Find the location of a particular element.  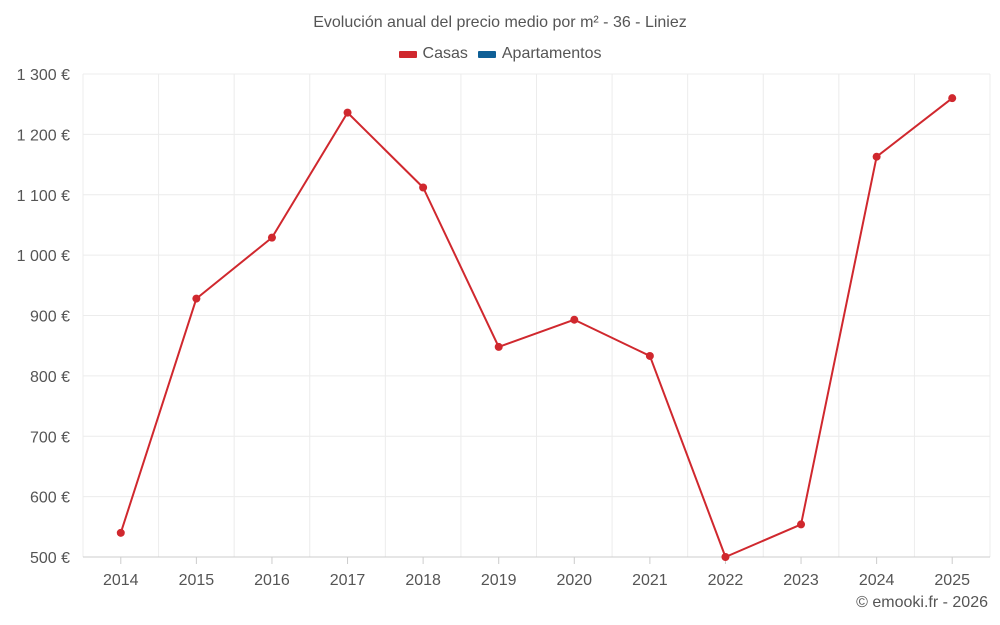

x-tick-label: 2017 is located at coordinates (348, 580).